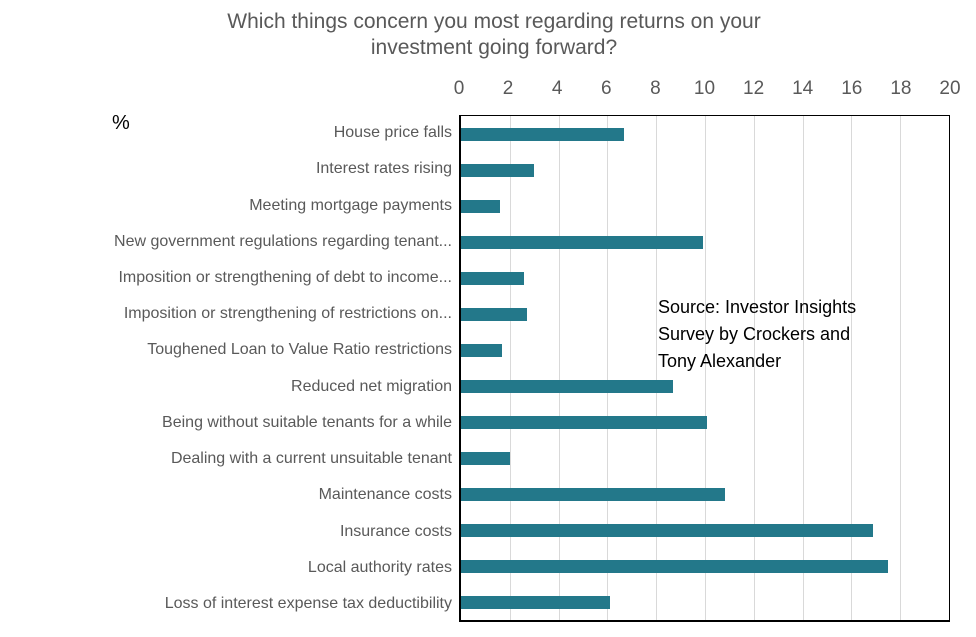 This screenshot has width=976, height=637. What do you see at coordinates (950, 88) in the screenshot?
I see `x-tick-label: 20` at bounding box center [950, 88].